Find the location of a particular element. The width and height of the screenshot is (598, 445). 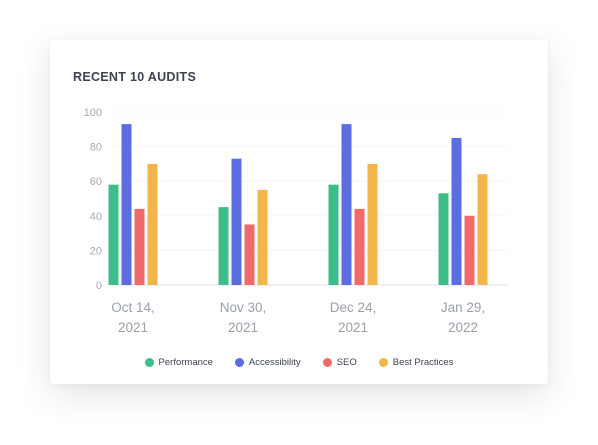

y-tick-label: 80 is located at coordinates (96, 148).